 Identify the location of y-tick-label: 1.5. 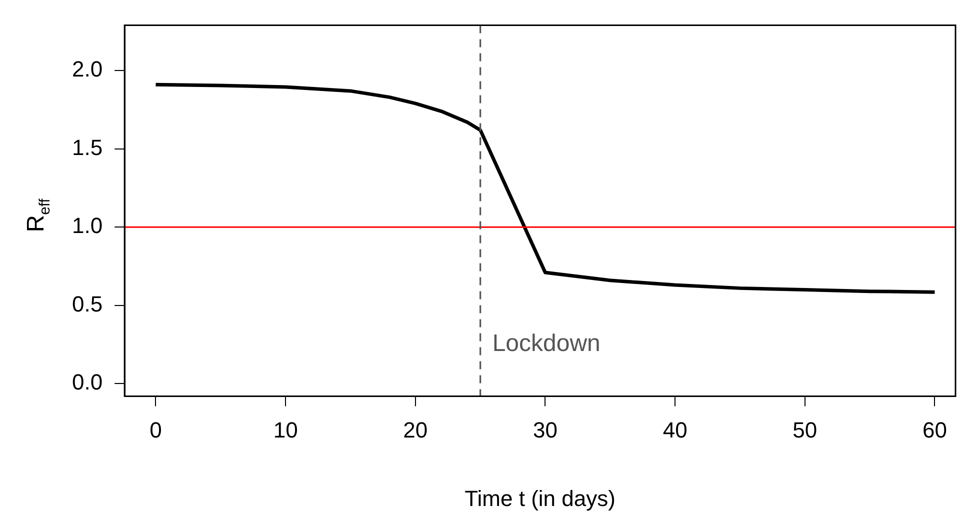
(87, 147).